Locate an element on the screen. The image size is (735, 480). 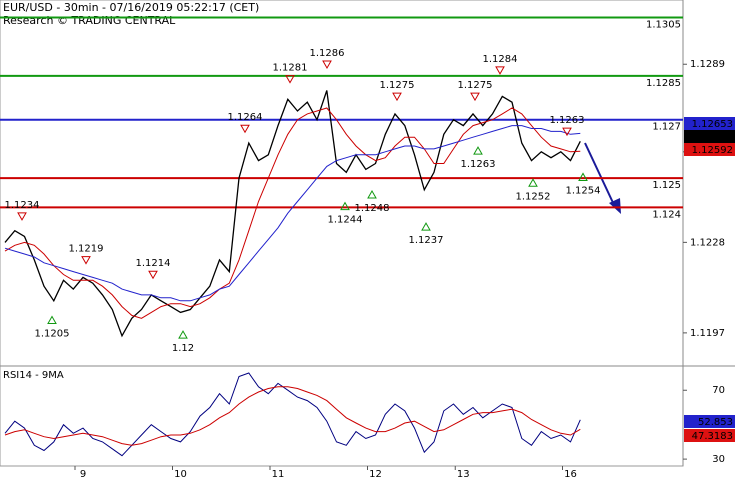
annotation-label: 1.1214 is located at coordinates (153, 263).